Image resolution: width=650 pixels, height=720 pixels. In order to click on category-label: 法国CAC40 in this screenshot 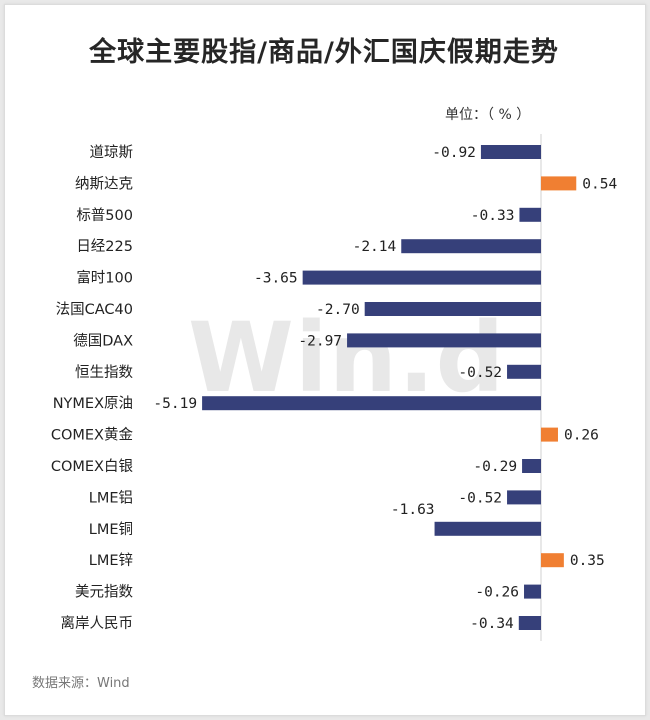, I will do `click(94, 309)`.